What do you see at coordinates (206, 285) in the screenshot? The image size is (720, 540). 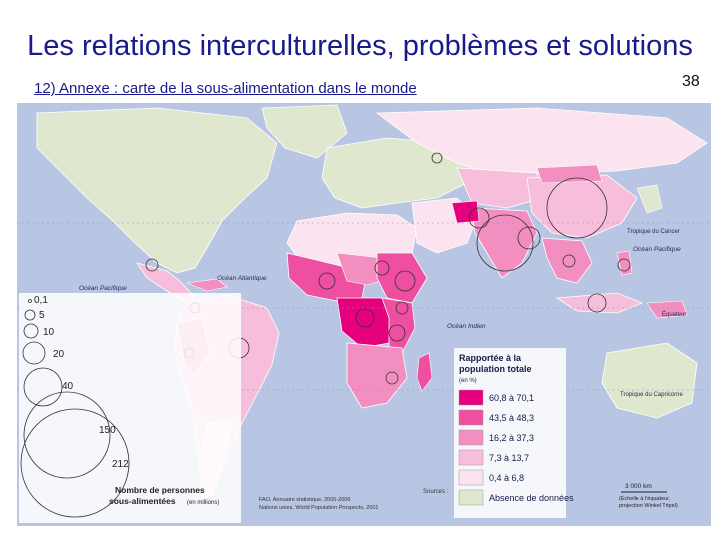 I see `caribbean` at bounding box center [206, 285].